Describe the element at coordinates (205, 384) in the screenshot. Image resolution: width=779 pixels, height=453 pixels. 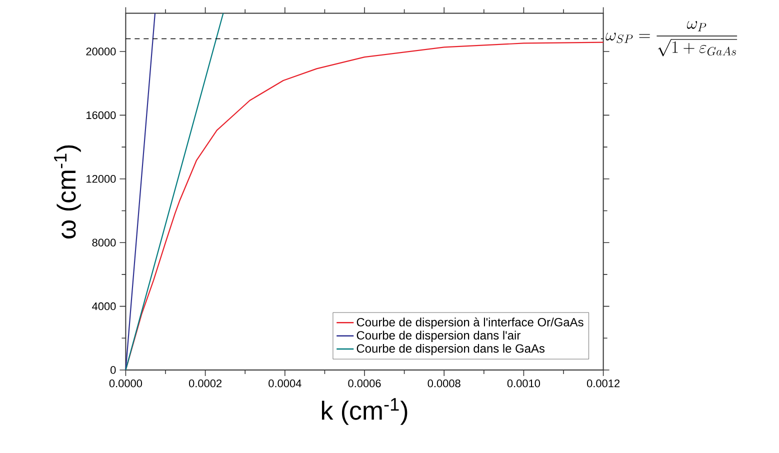
I see `x-tick-label: 0.0002` at that location.